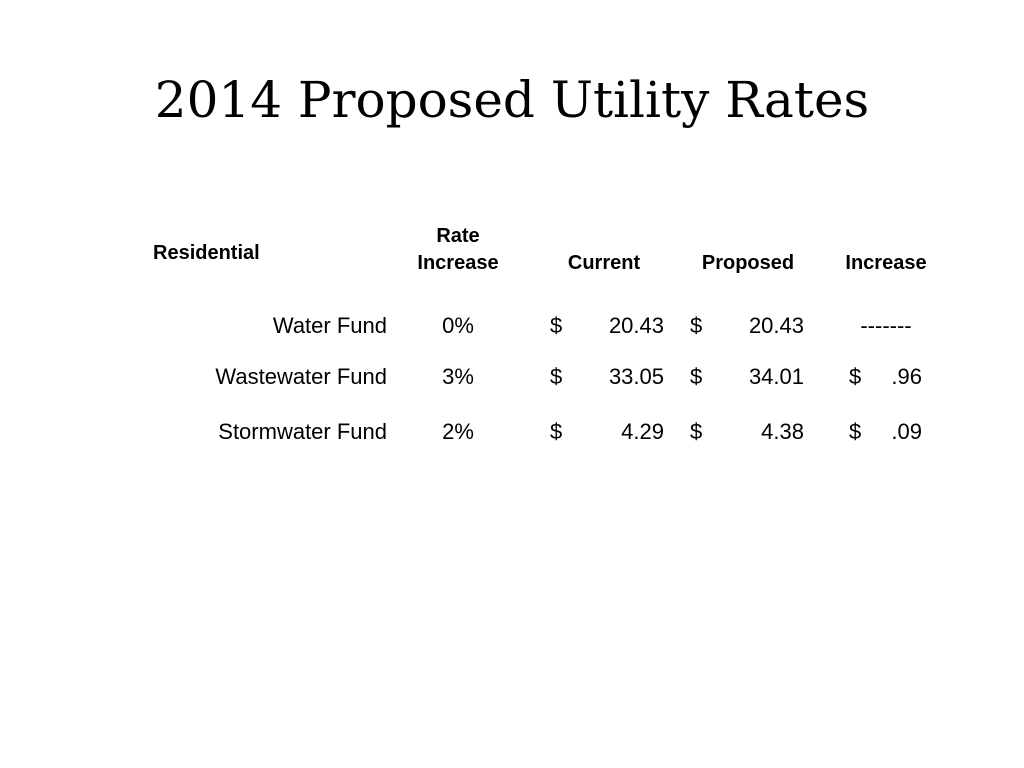 The width and height of the screenshot is (1024, 768). I want to click on row-increase-value-water: -------, so click(886, 325).